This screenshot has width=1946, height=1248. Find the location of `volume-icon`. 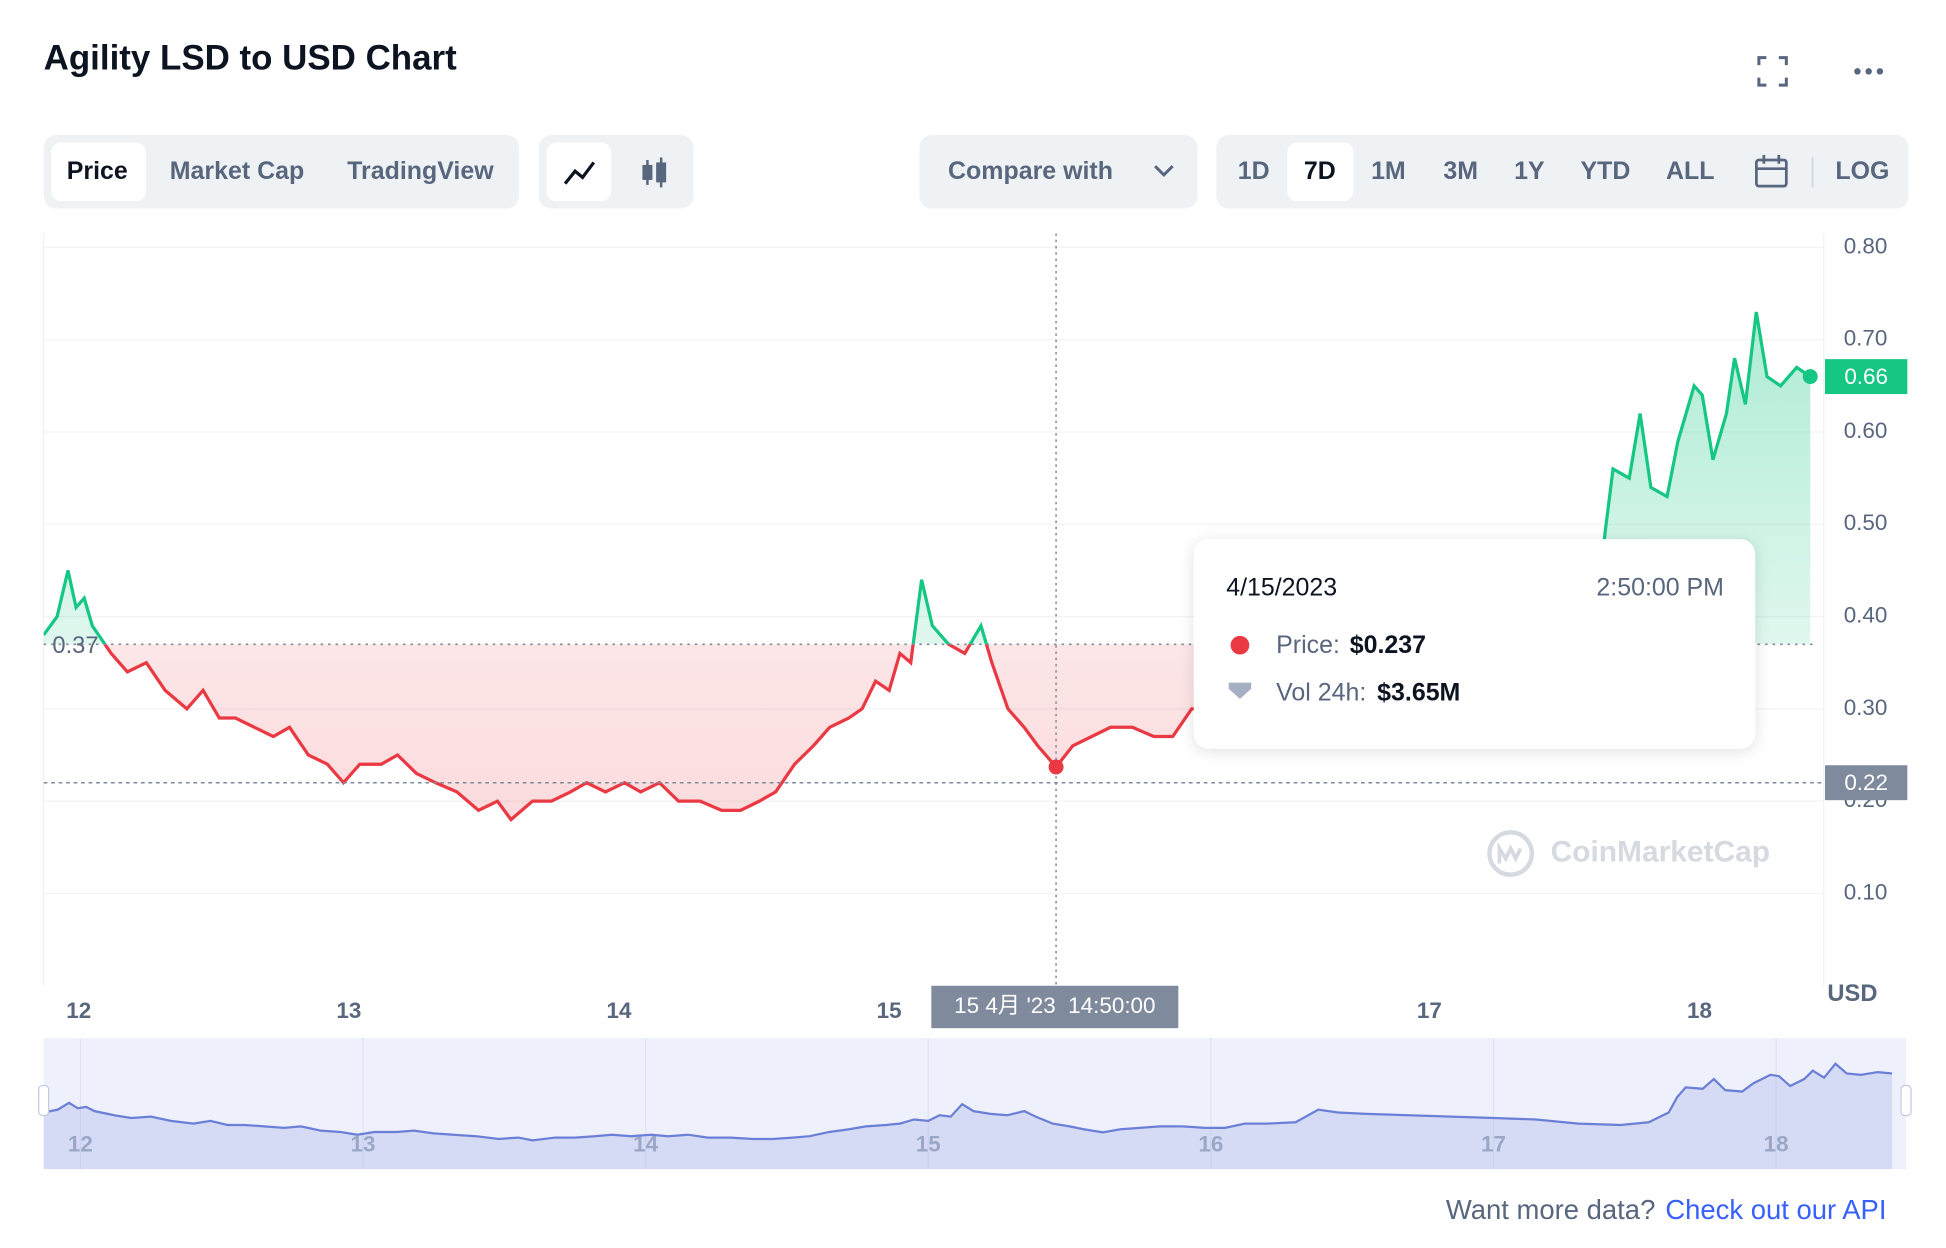

volume-icon is located at coordinates (1240, 690).